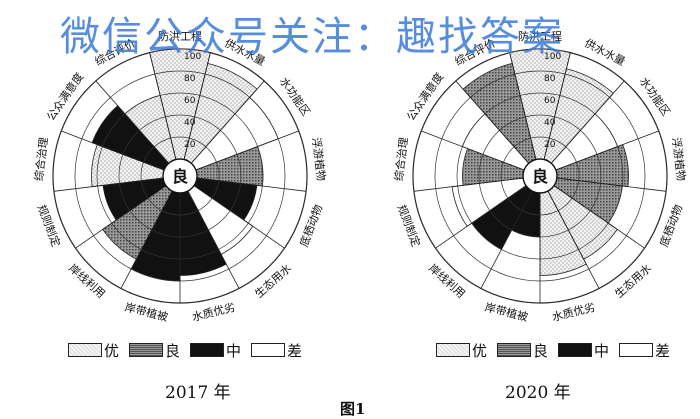 The height and width of the screenshot is (419, 700). I want to click on watermark-text: 微信公众号关注：趣找答案, so click(312, 37).